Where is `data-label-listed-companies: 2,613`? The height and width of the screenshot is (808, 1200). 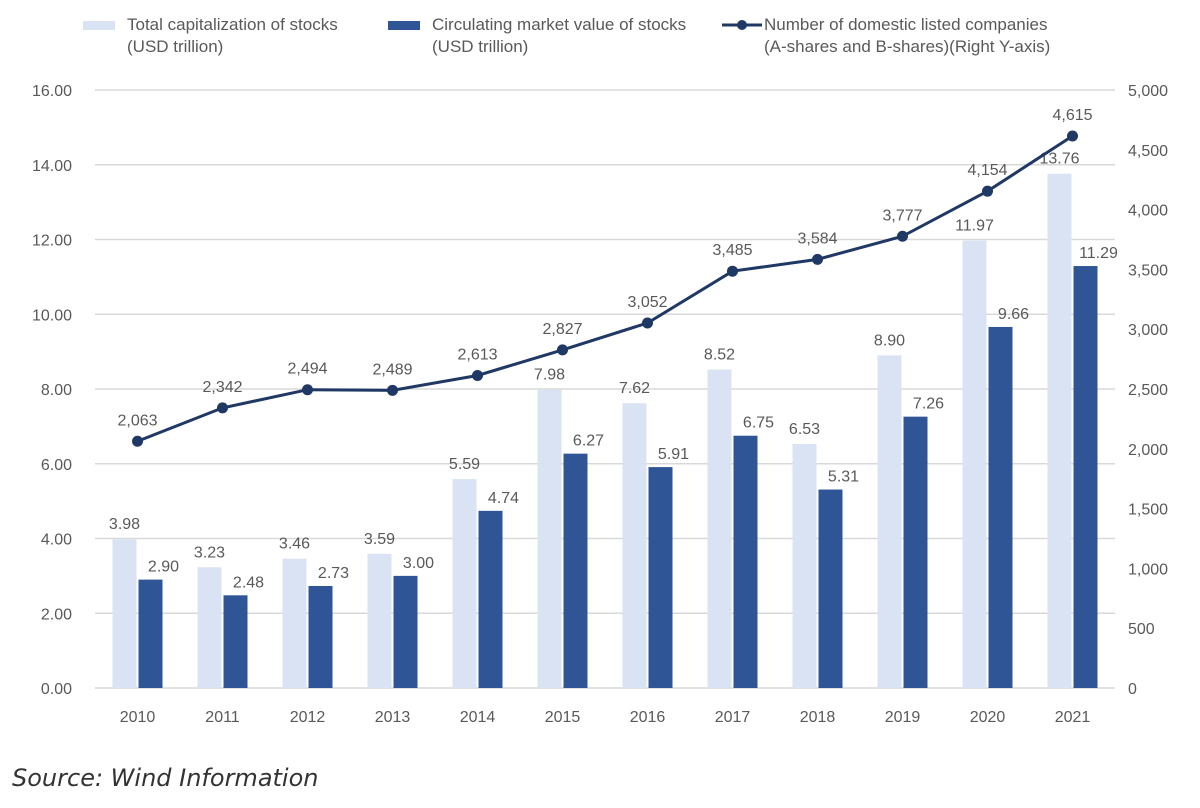 data-label-listed-companies: 2,613 is located at coordinates (477, 354).